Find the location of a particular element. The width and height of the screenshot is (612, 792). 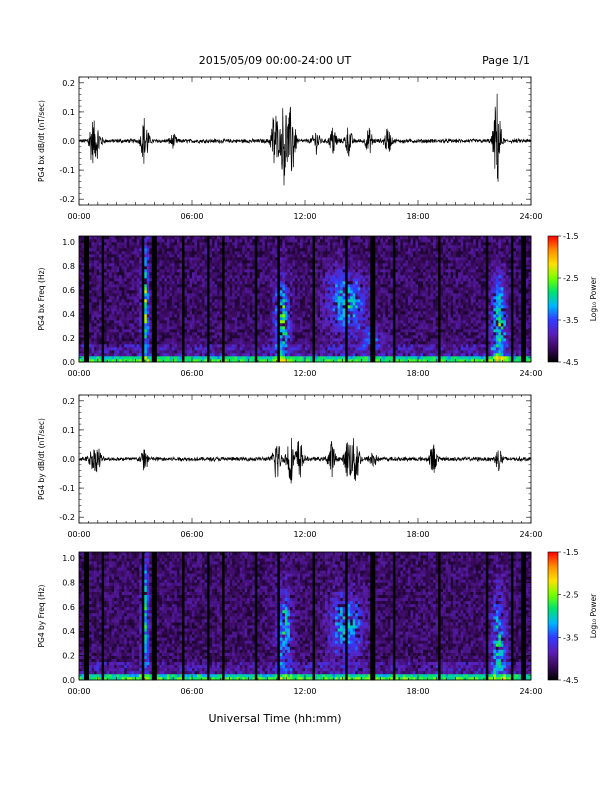

page-indicator: Page 1/1 is located at coordinates (506, 60).